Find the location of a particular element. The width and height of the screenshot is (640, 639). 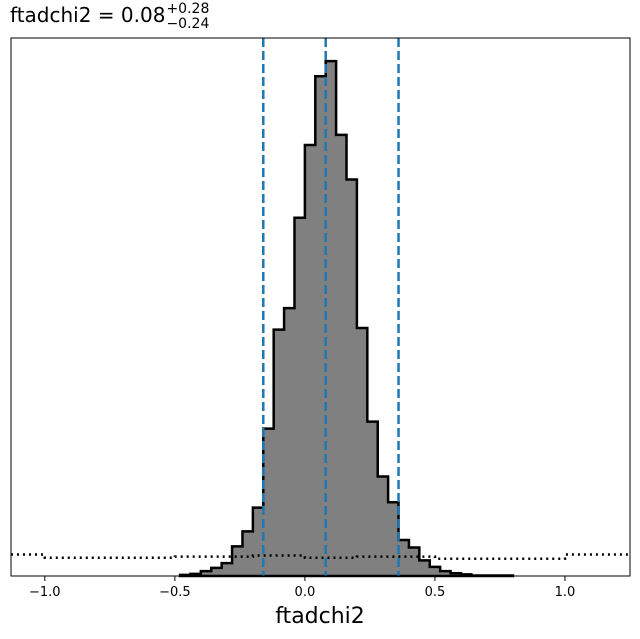

title-subscript: −0.24 is located at coordinates (187, 24).